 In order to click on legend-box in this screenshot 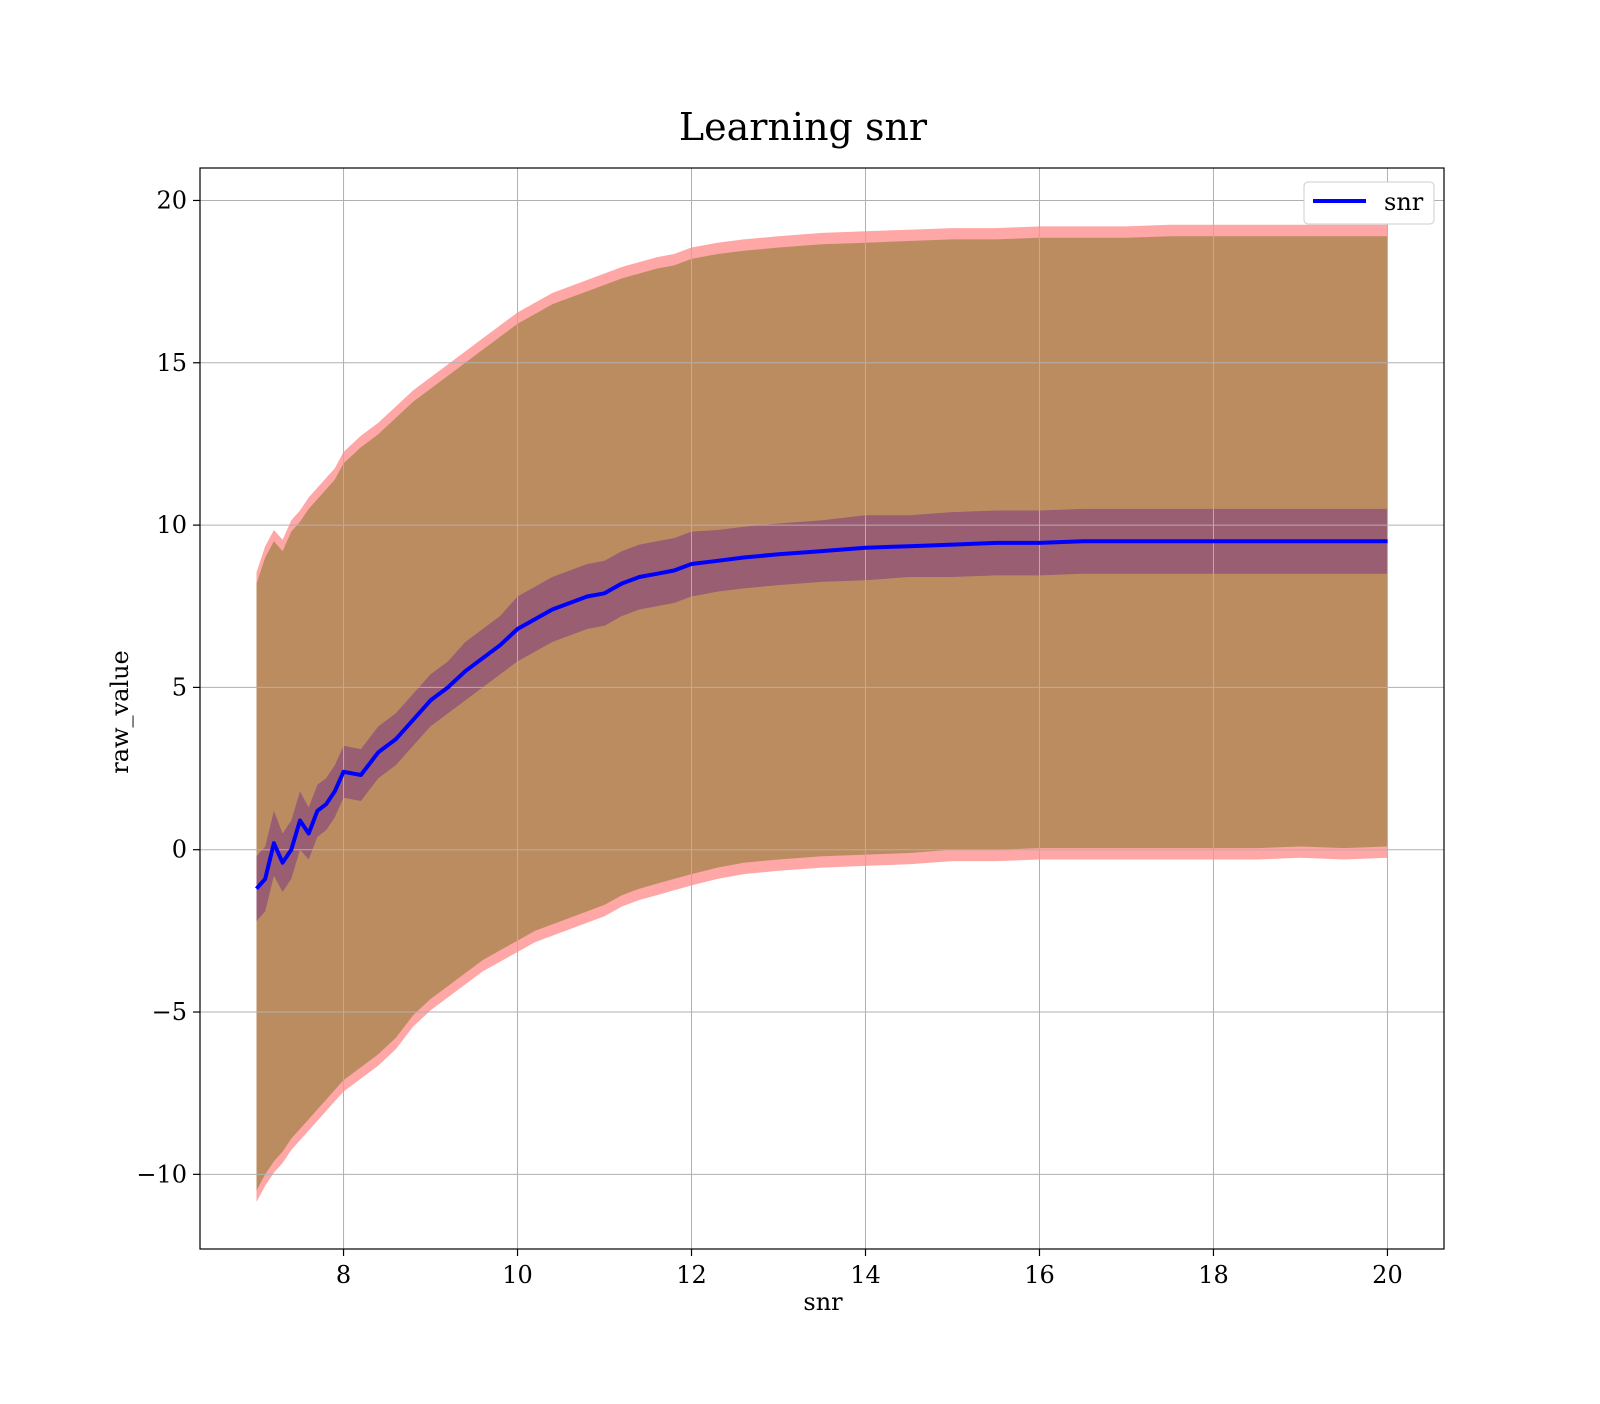, I will do `click(1369, 203)`.